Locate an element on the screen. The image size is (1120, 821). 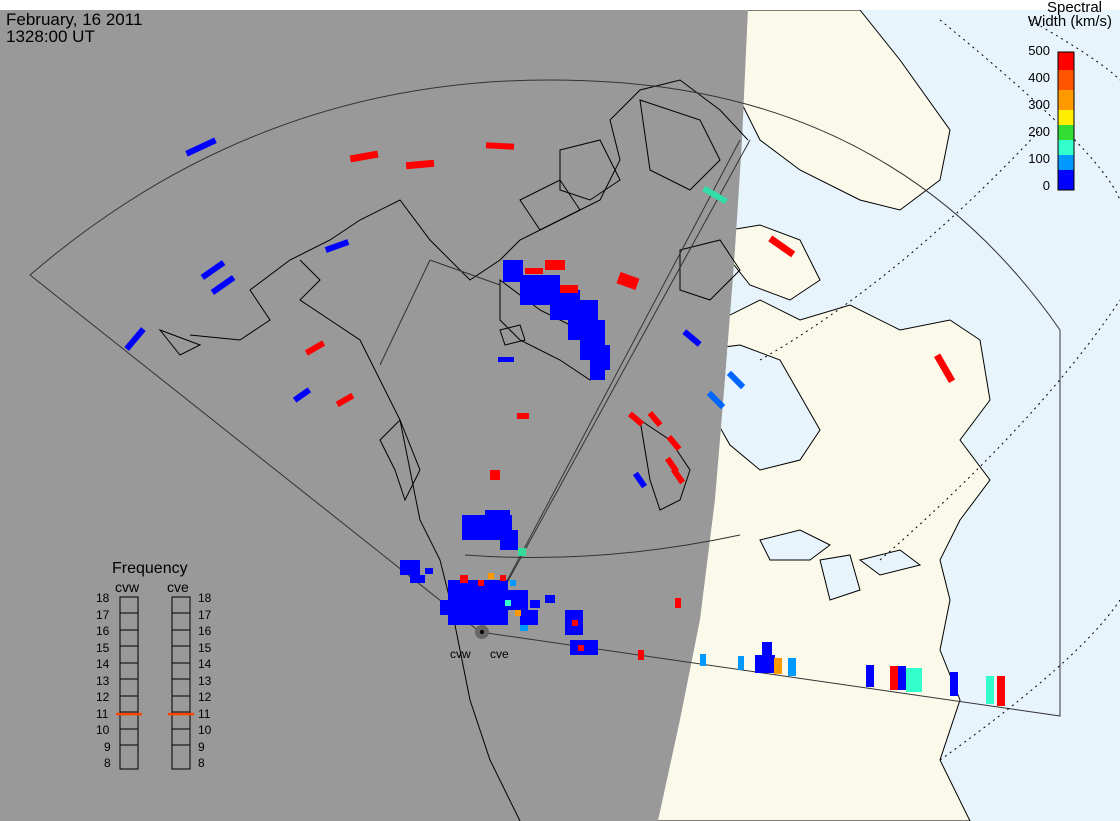
date-label: February, 16 2011 is located at coordinates (74, 19).